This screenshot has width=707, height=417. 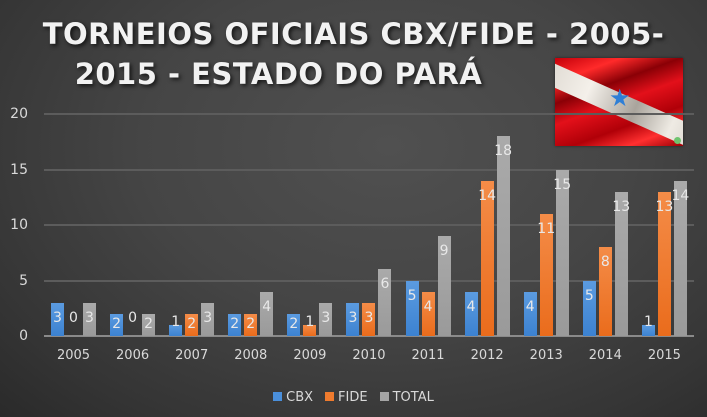 What do you see at coordinates (546, 355) in the screenshot?
I see `x-tick-label: 2013` at bounding box center [546, 355].